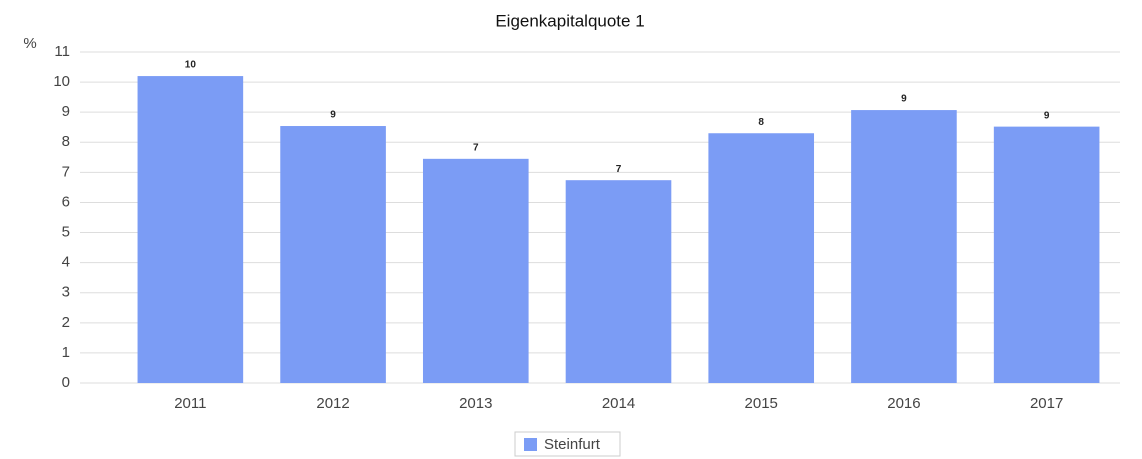 The image size is (1142, 459). Describe the element at coordinates (66, 262) in the screenshot. I see `y-tick-label: 4` at that location.